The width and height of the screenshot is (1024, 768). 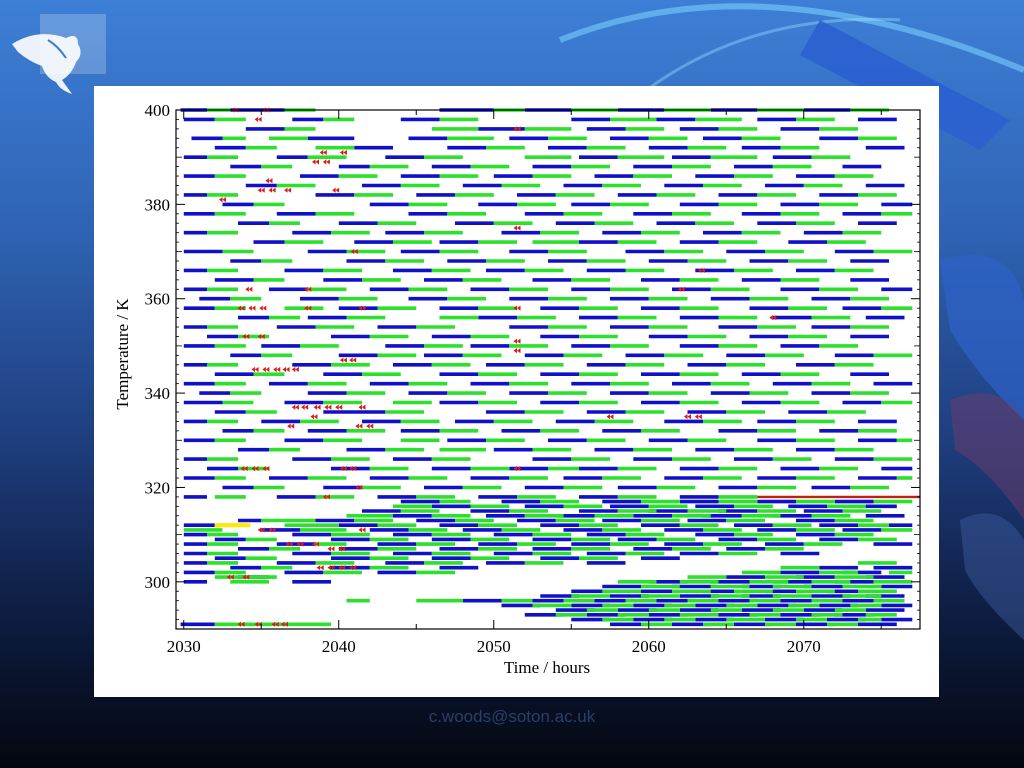 I want to click on x-tick-label: 2040, so click(x=339, y=646).